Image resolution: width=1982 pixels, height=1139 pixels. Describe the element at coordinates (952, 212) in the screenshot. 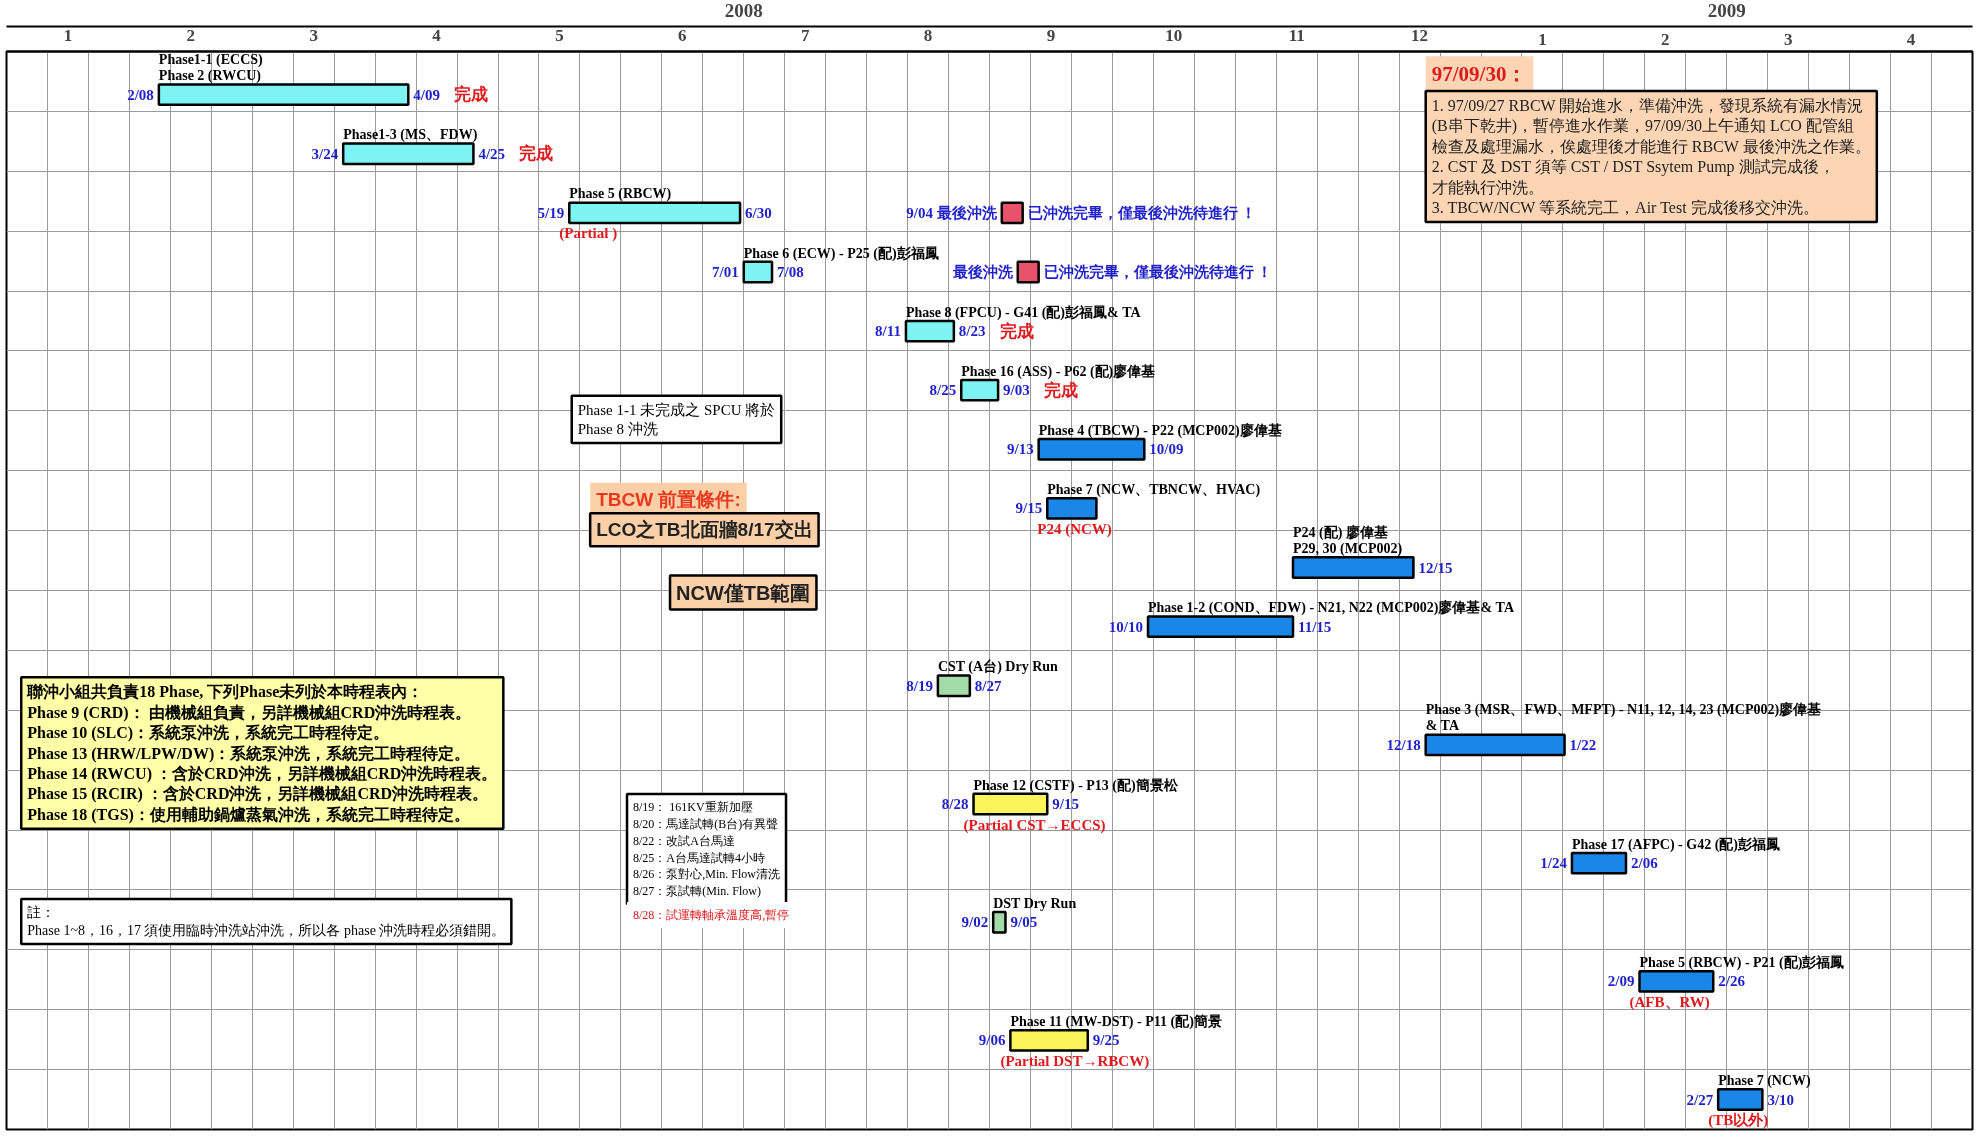

I see `annotation: 9/04 最後沖洗` at that location.